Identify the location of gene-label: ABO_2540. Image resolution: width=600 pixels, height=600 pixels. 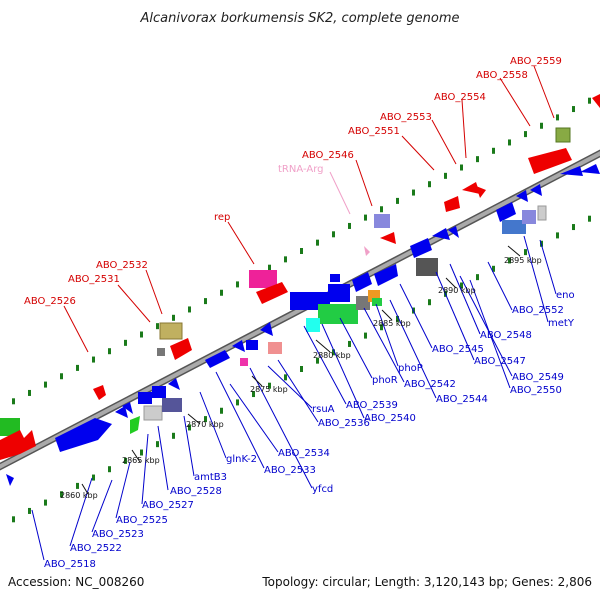
(390, 418).